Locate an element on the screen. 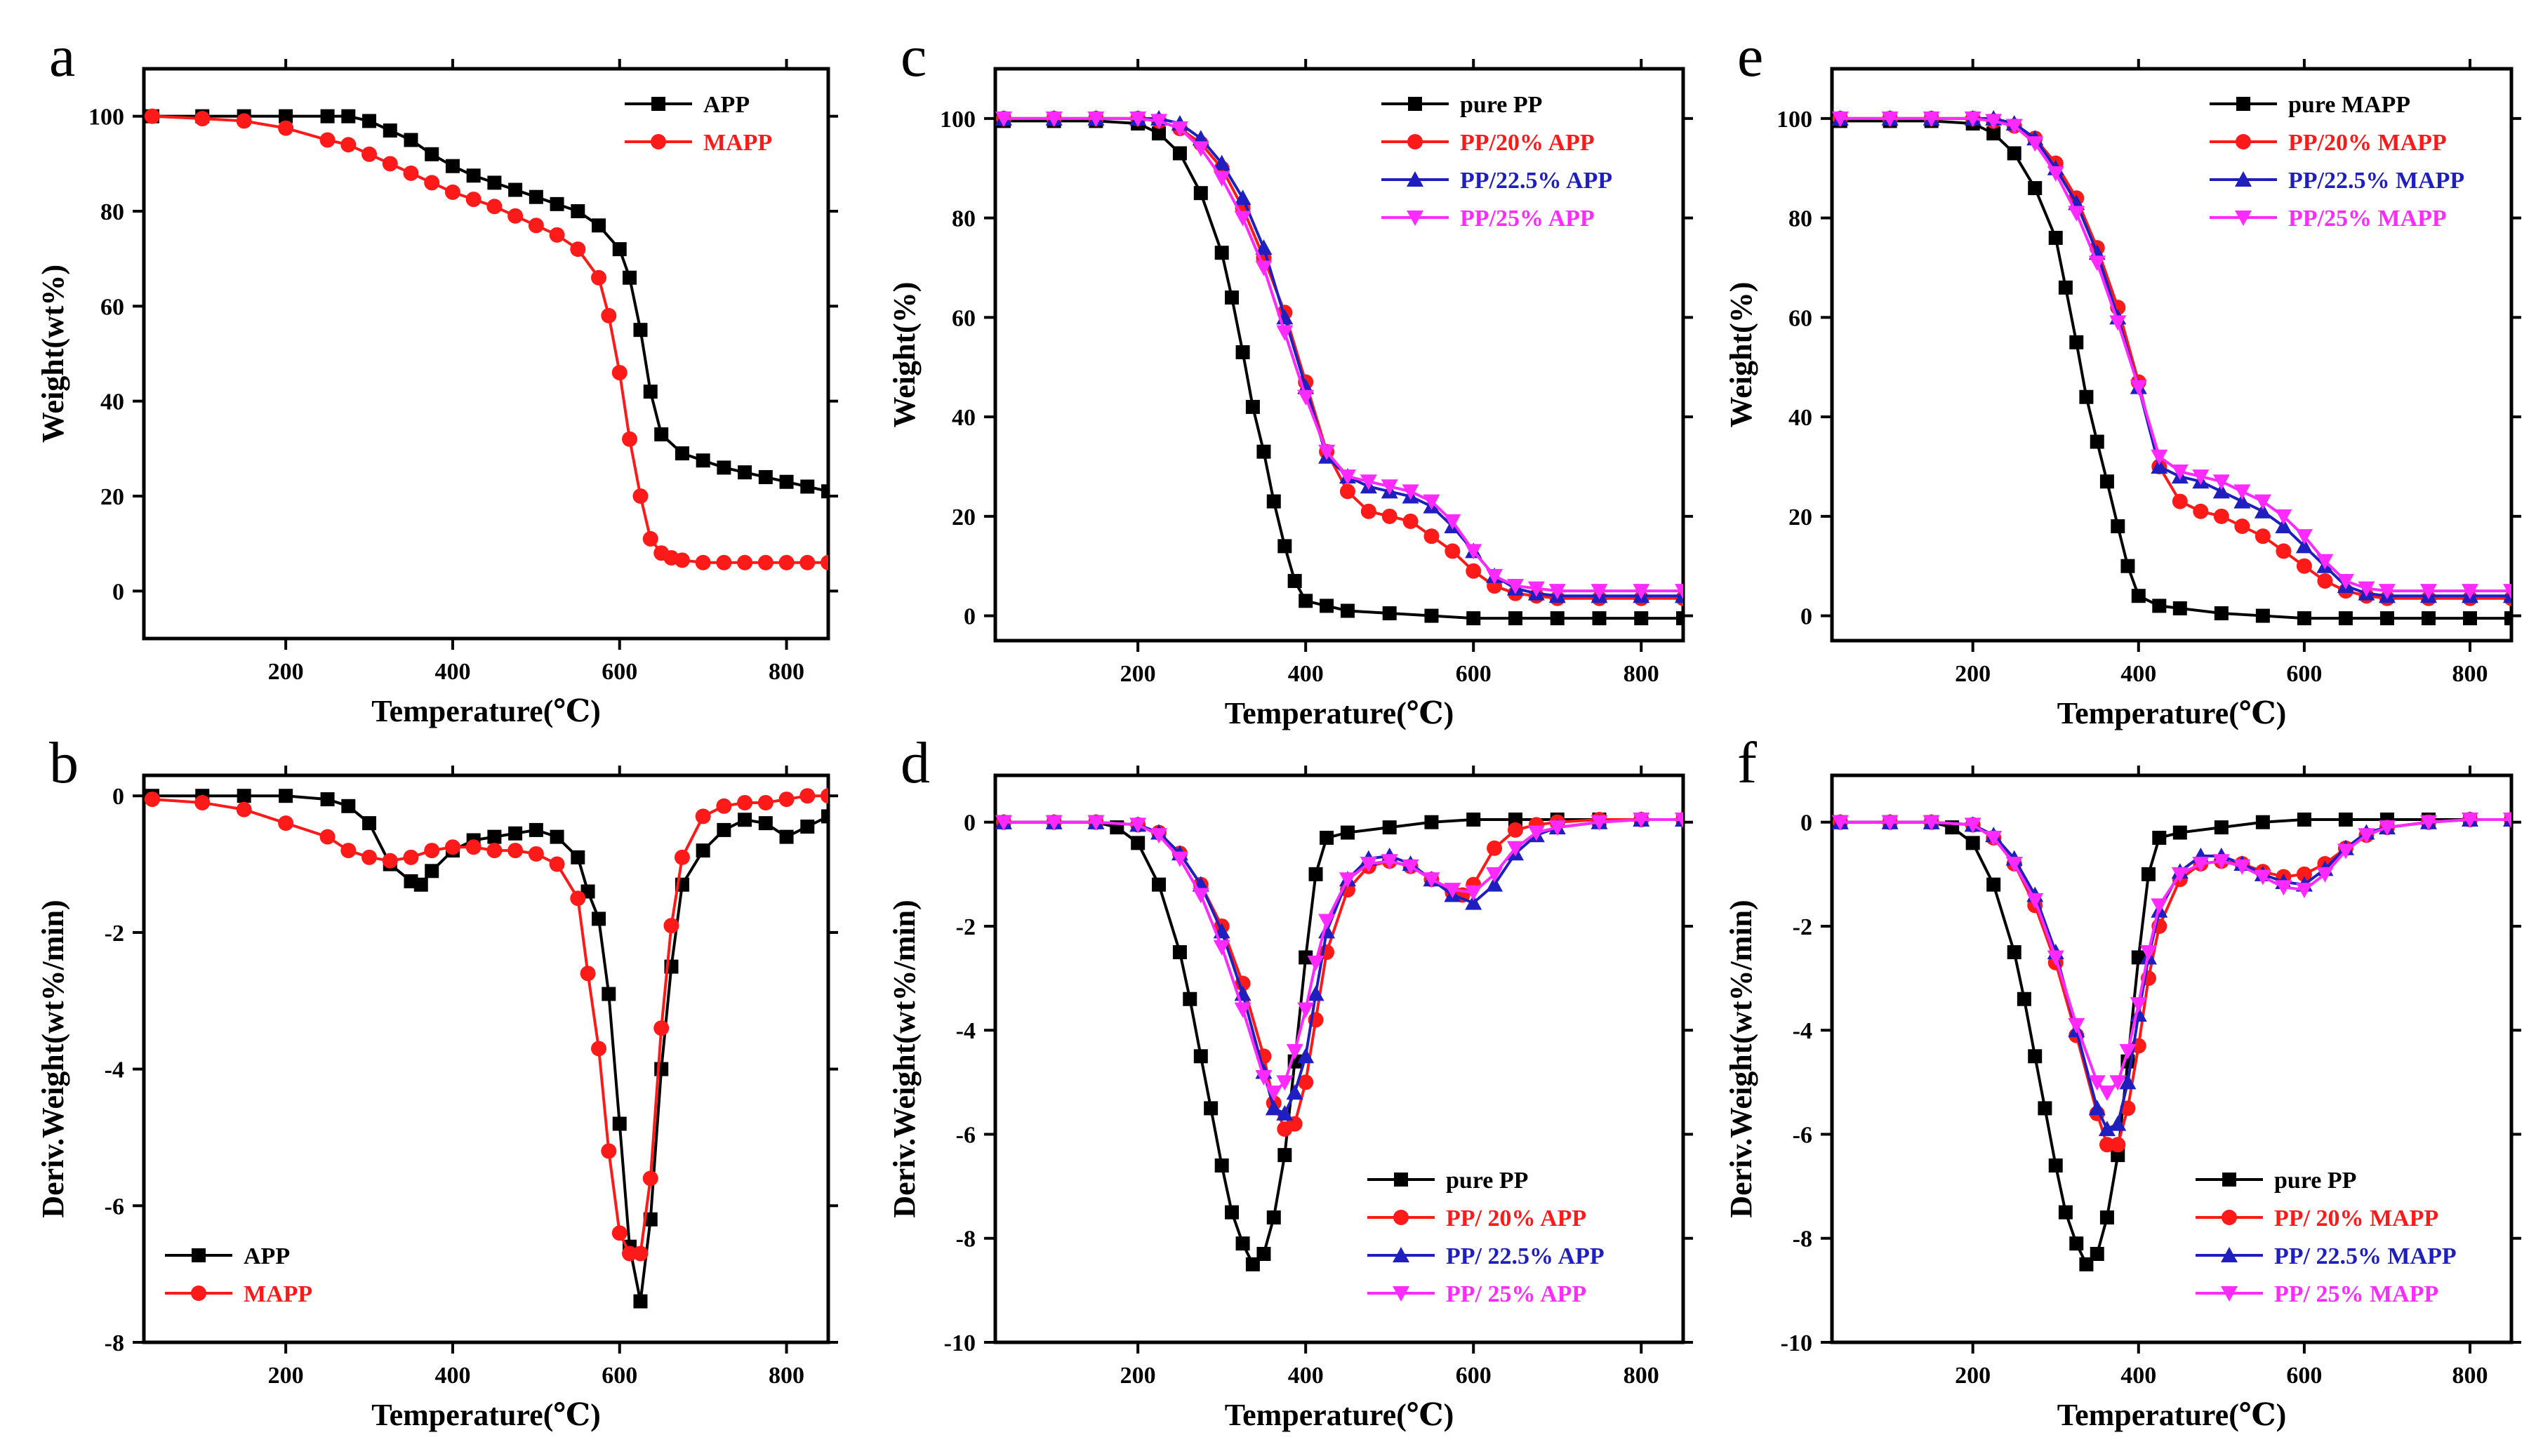 The image size is (2543, 1456). y-axis-title: Weight(%) is located at coordinates (905, 355).